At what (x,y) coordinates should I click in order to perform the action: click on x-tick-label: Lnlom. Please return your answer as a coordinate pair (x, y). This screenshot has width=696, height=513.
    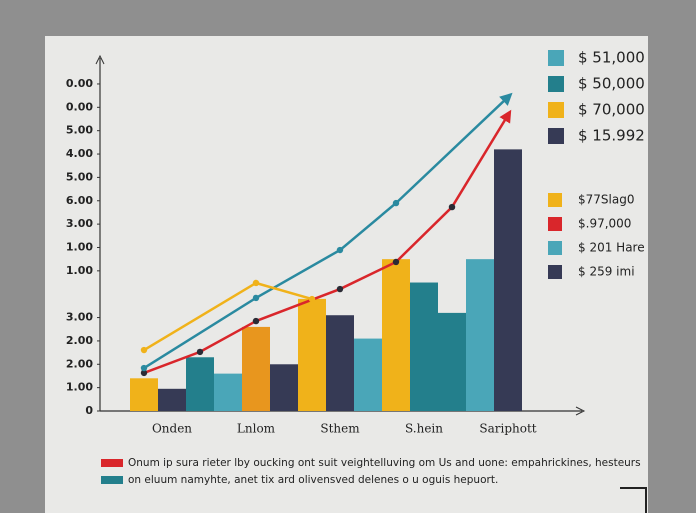
    Looking at the image, I should click on (256, 429).